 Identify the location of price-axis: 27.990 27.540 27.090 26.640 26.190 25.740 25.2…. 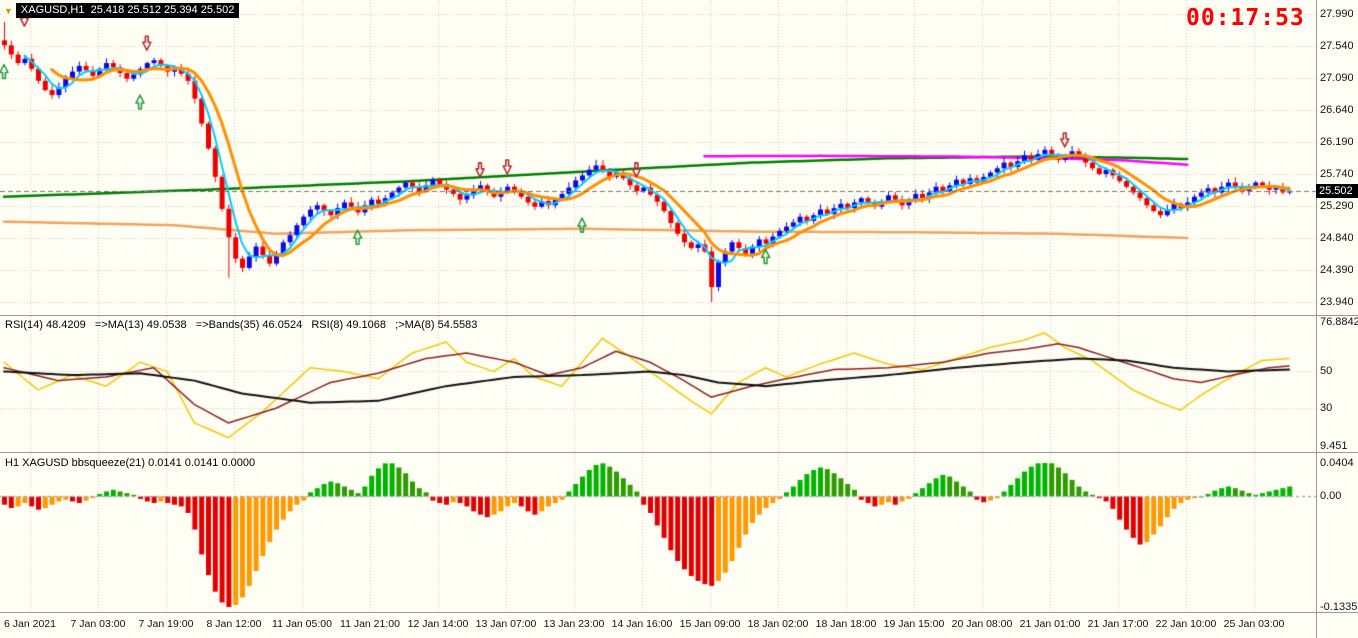
(1337, 319).